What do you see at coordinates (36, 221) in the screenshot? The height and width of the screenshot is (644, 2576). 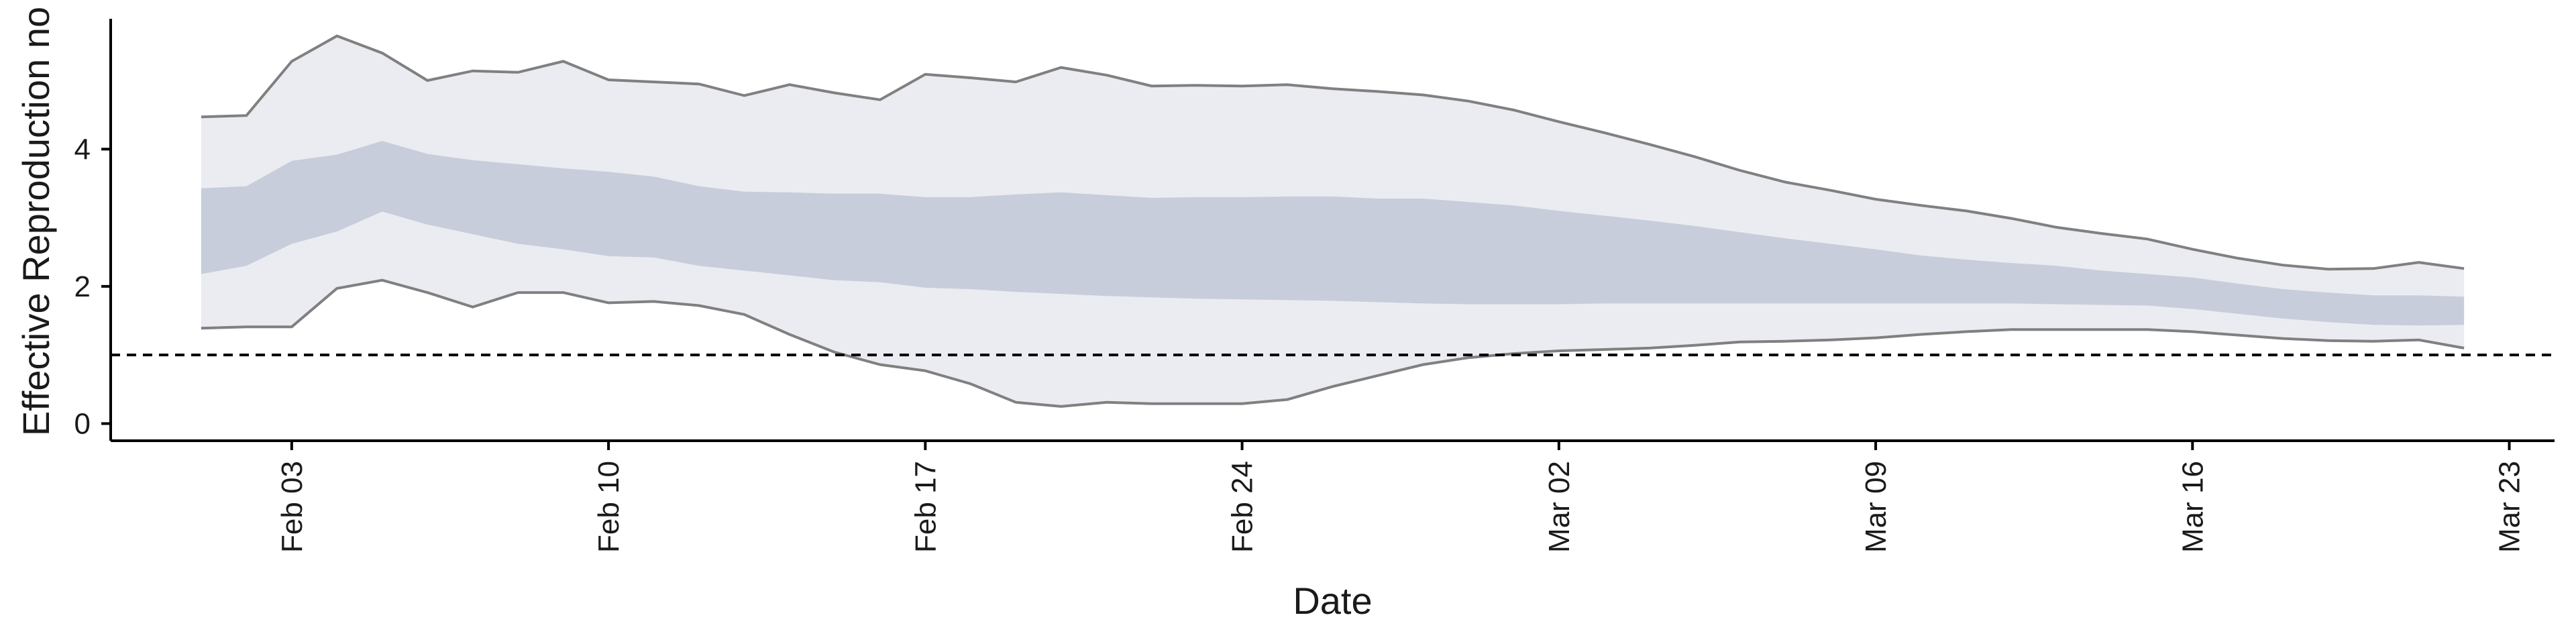 I see `y-axis-title: Effective Reproduction no` at bounding box center [36, 221].